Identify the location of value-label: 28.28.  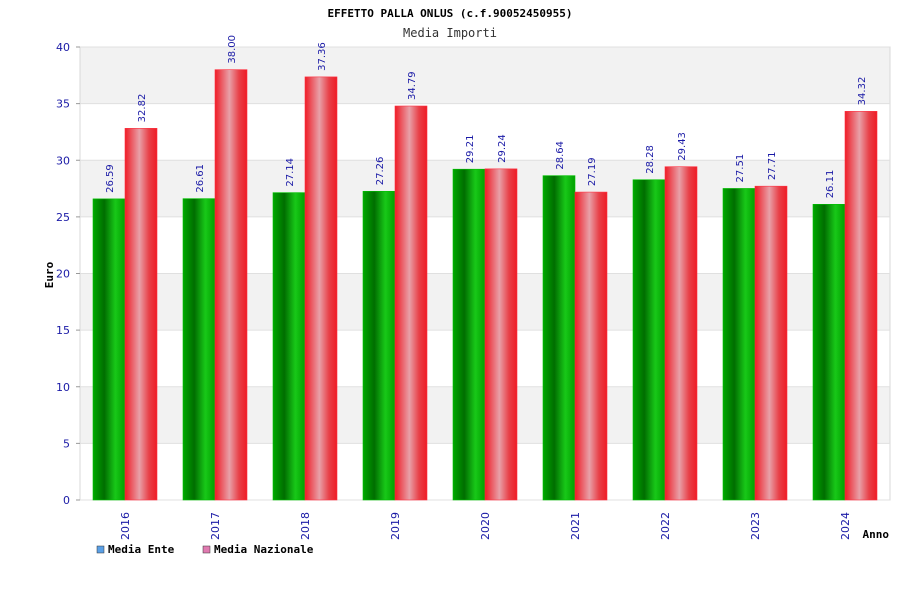
(650, 159).